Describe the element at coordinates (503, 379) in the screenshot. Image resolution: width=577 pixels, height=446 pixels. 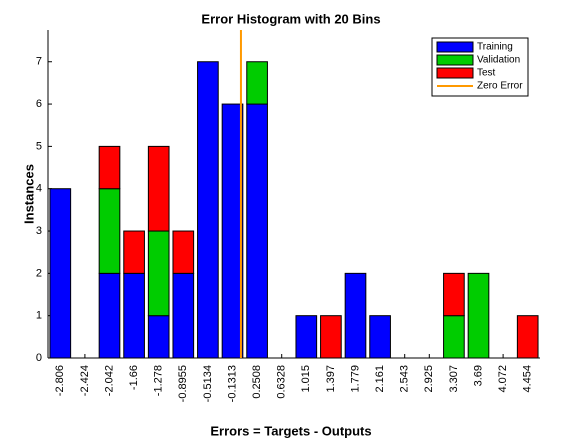
I see `x-tick-label: 4.072` at that location.